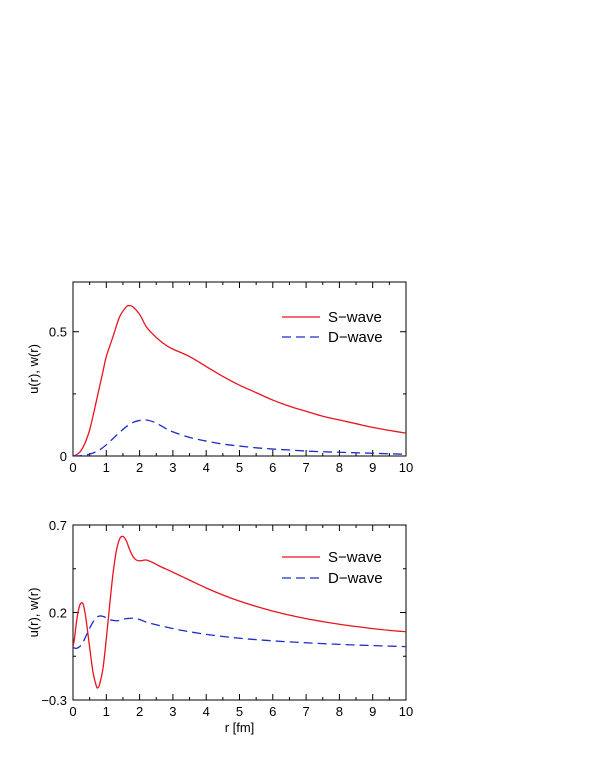 This screenshot has height=763, width=590. What do you see at coordinates (63, 456) in the screenshot?
I see `y-tick-label: 0` at bounding box center [63, 456].